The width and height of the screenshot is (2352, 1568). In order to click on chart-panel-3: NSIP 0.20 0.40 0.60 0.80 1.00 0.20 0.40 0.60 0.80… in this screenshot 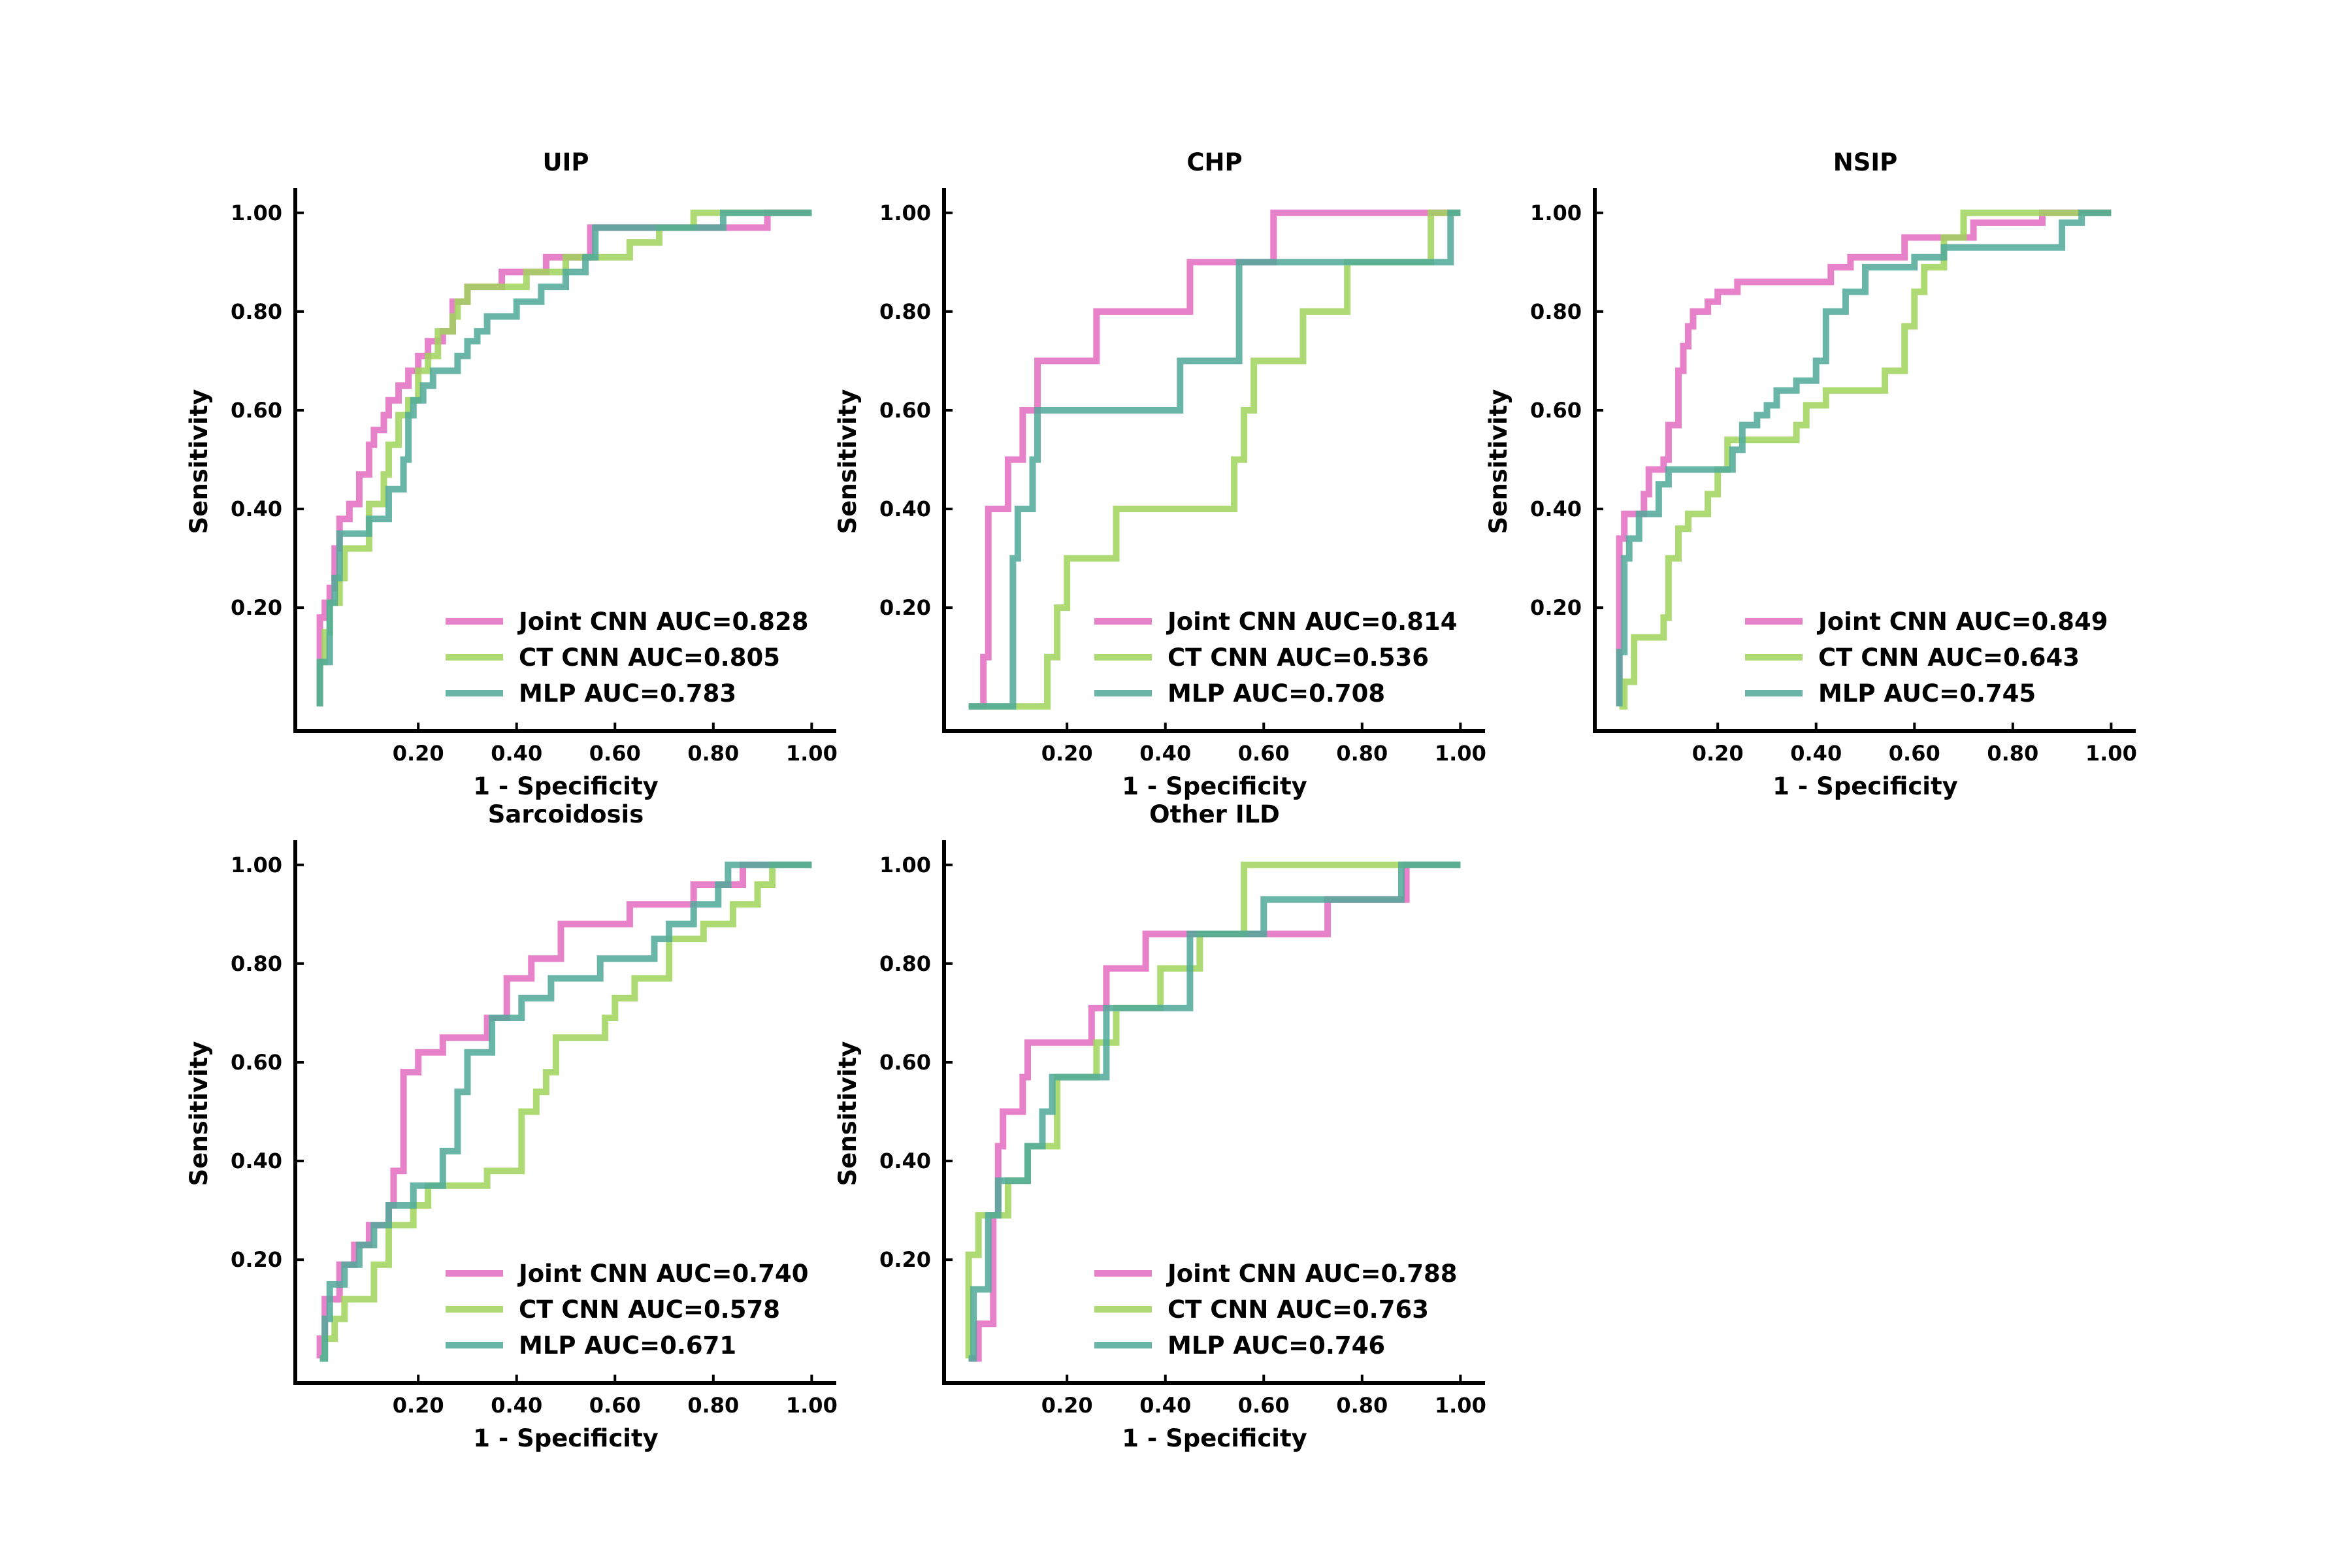, I will do `click(1810, 474)`.